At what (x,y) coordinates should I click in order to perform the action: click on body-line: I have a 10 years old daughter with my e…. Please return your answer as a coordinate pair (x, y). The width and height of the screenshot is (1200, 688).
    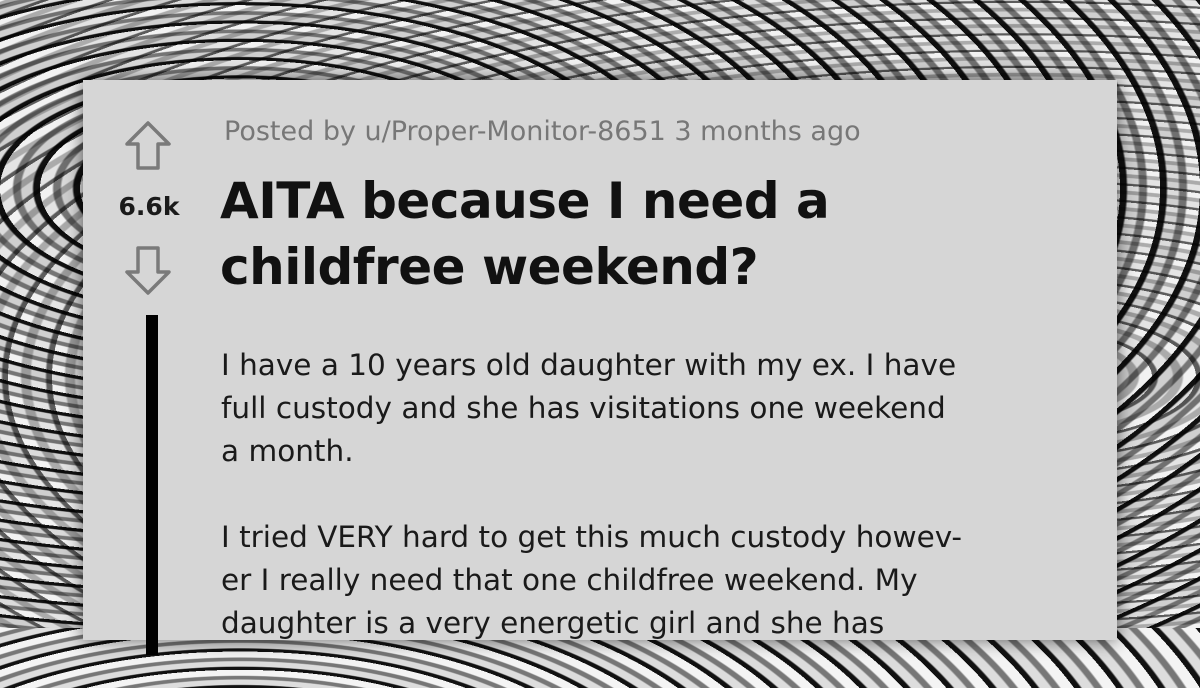
    Looking at the image, I should click on (589, 365).